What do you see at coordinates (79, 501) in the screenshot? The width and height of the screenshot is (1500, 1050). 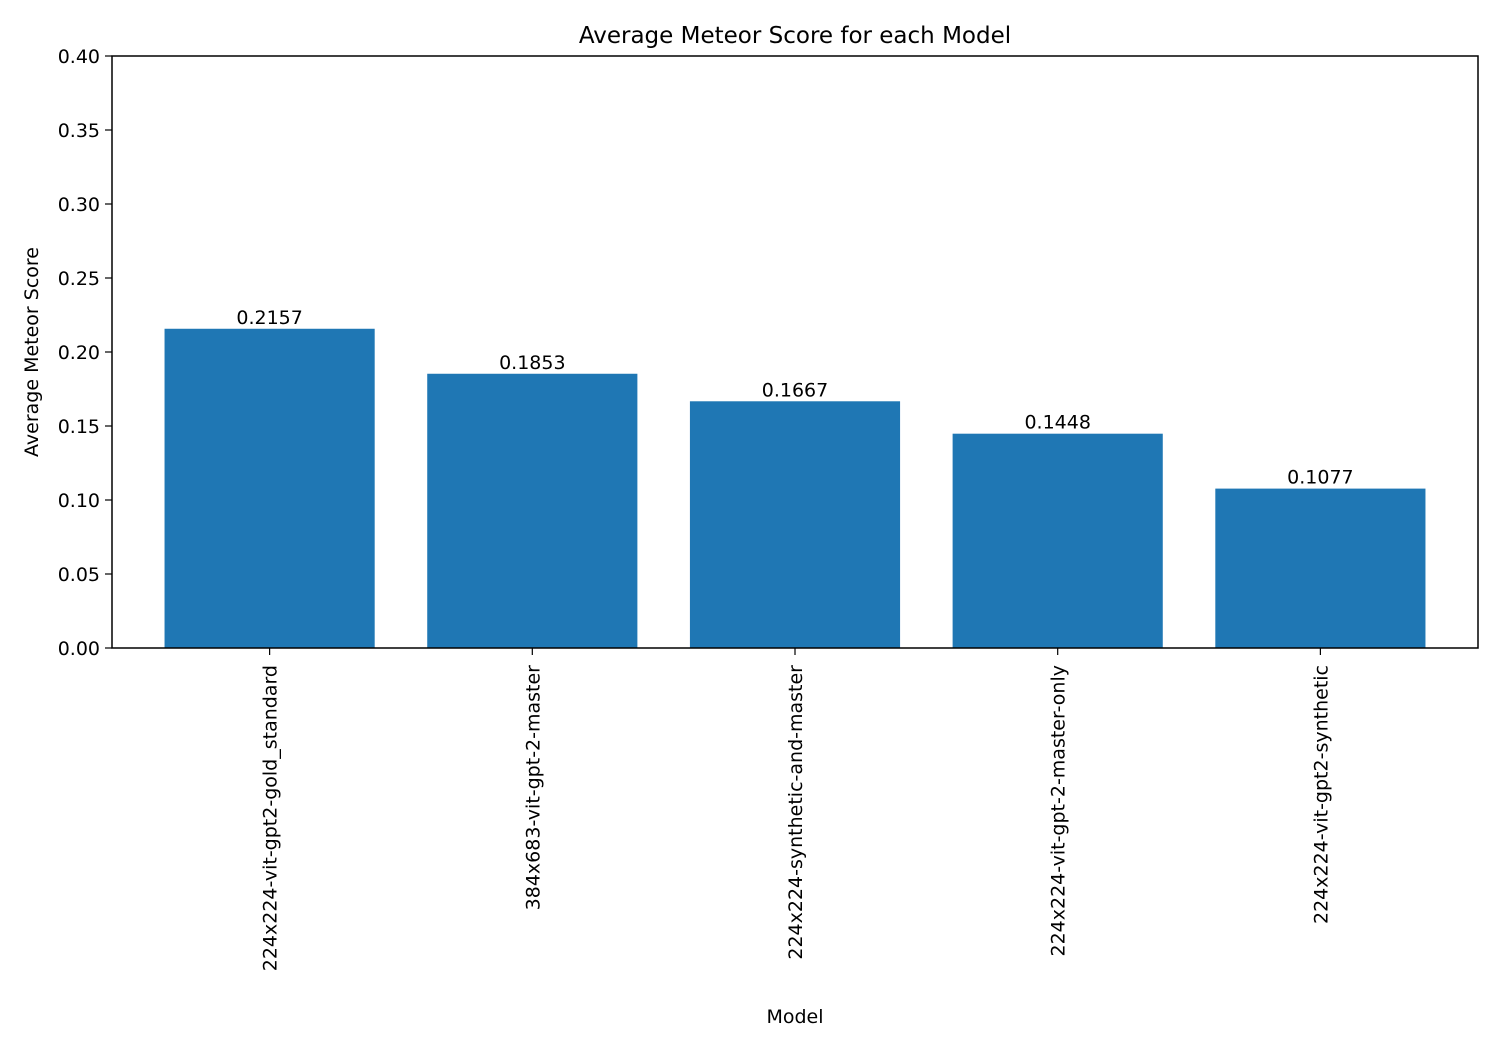 I see `y-tick-label: 0.10` at bounding box center [79, 501].